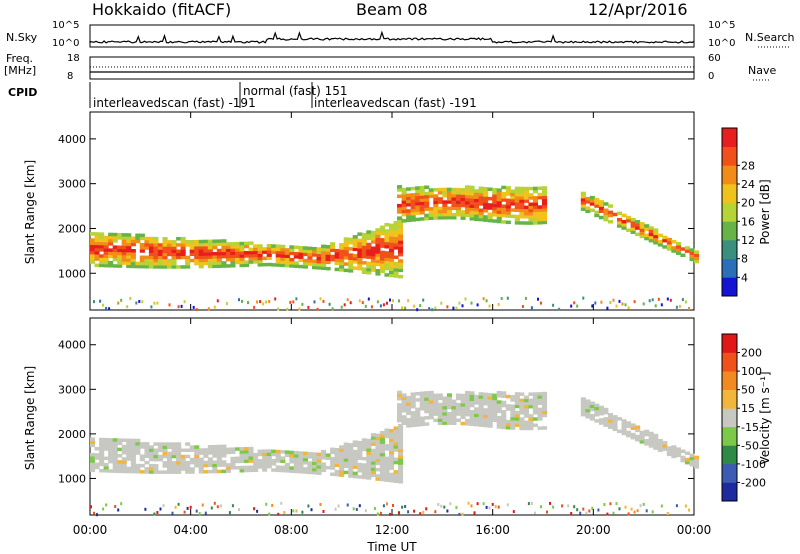  What do you see at coordinates (20, 58) in the screenshot?
I see `freq-label: Freq.` at bounding box center [20, 58].